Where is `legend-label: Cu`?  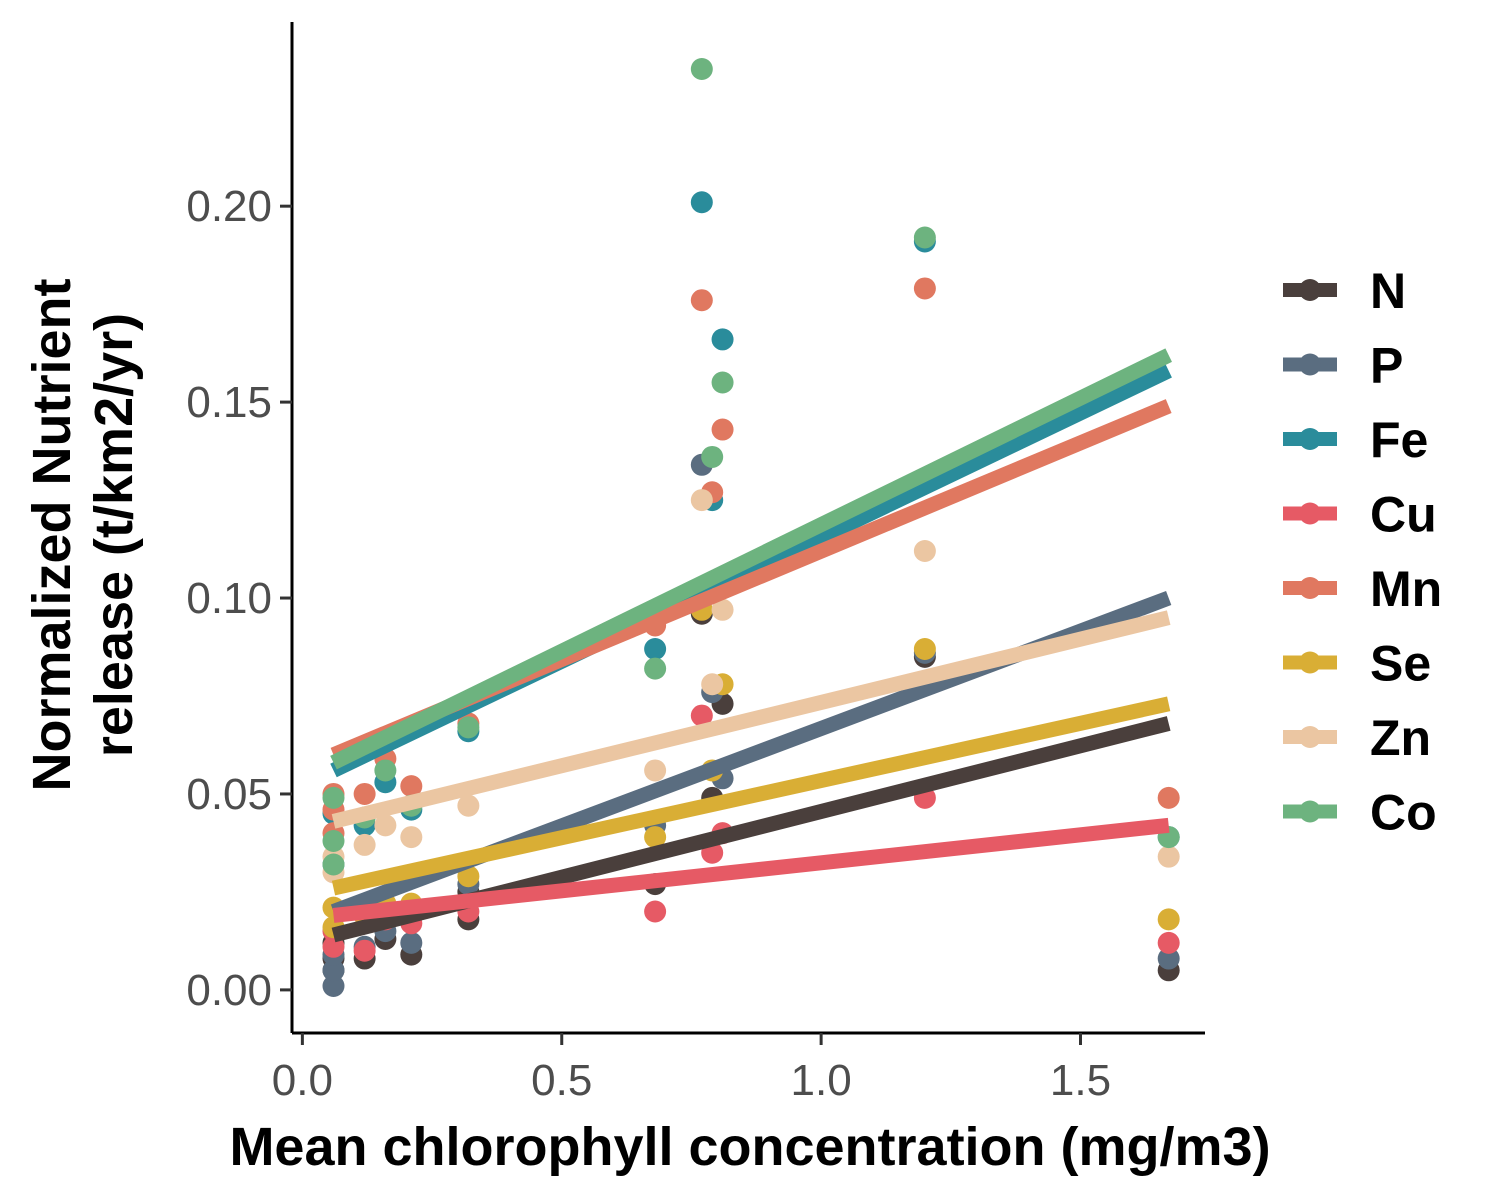 legend-label: Cu is located at coordinates (1403, 515).